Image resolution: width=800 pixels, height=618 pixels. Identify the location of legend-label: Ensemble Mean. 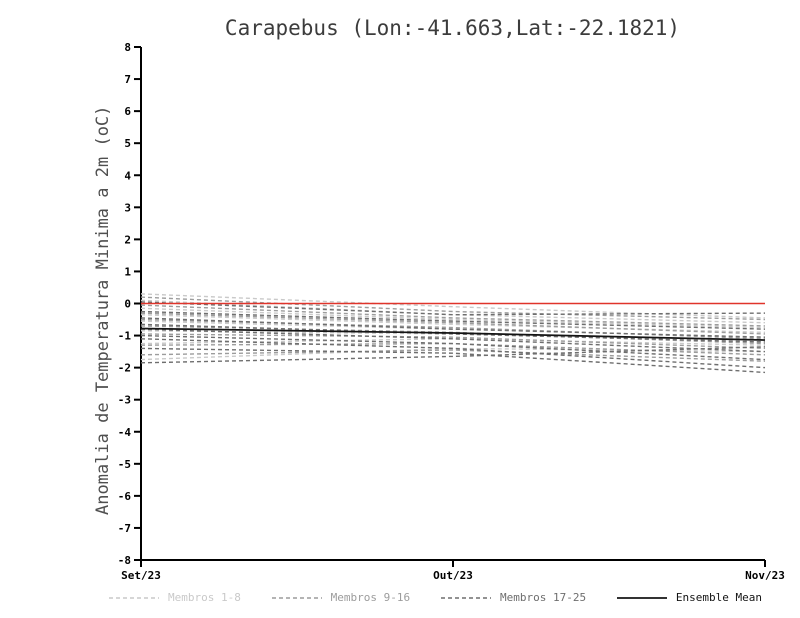
(718, 597).